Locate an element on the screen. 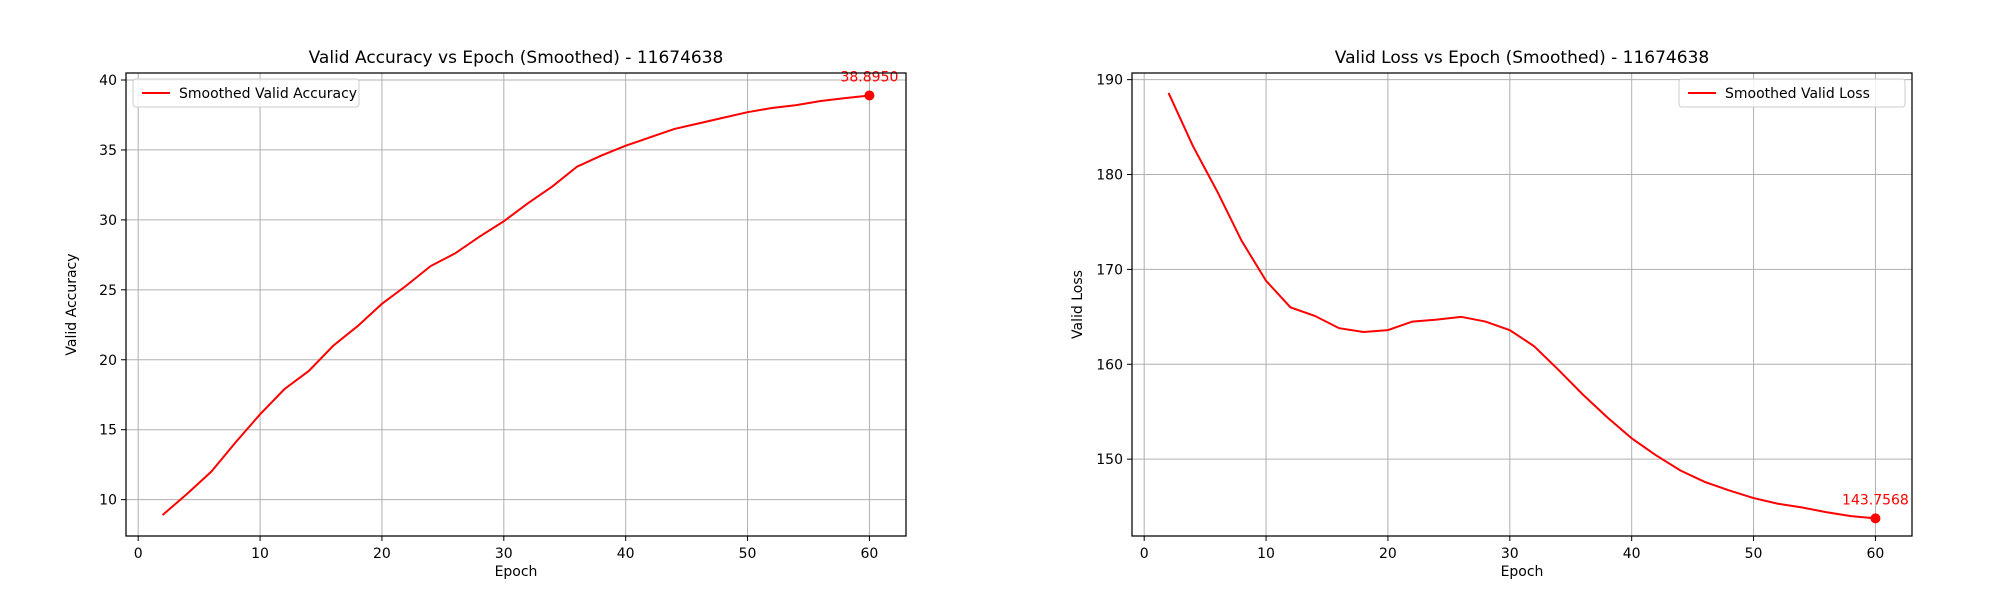 The image size is (2000, 600). legend: Smoothed Valid Accuracy is located at coordinates (246, 93).